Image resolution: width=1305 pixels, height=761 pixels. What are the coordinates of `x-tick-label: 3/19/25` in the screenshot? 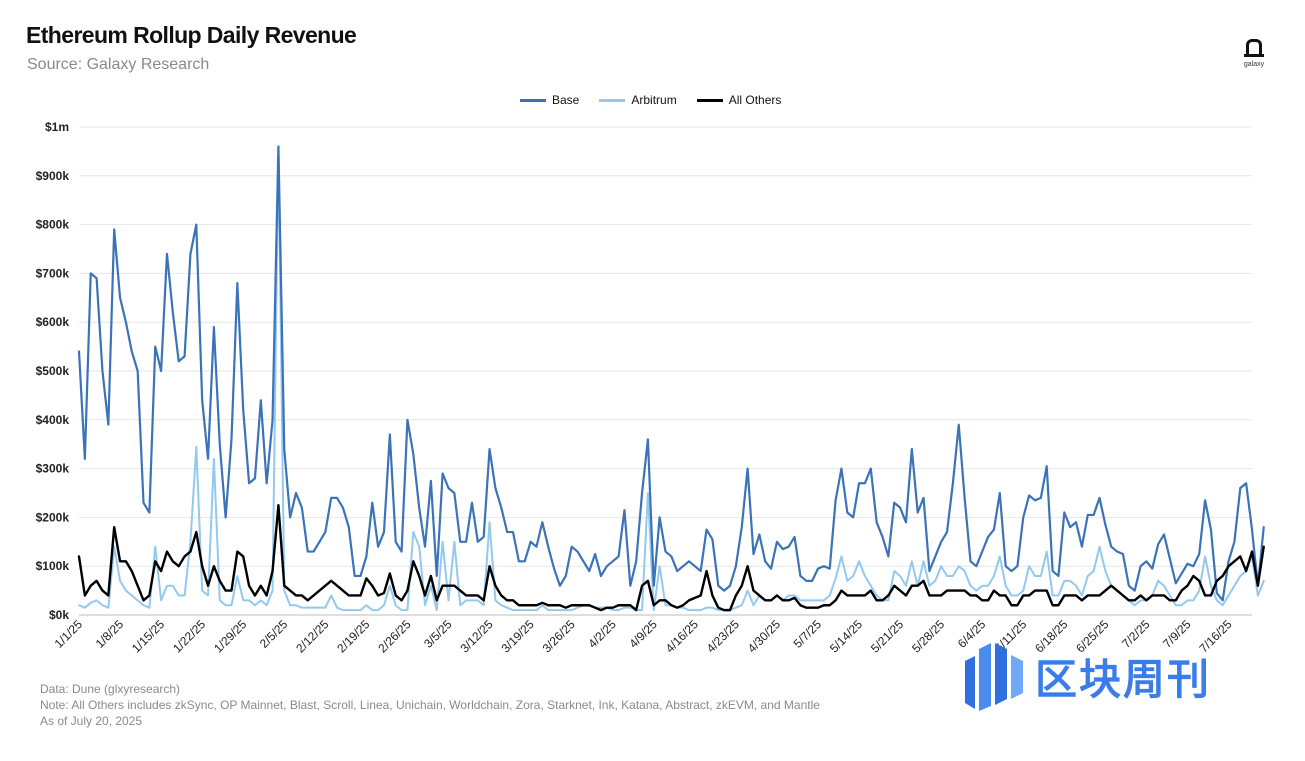 It's located at (518, 636).